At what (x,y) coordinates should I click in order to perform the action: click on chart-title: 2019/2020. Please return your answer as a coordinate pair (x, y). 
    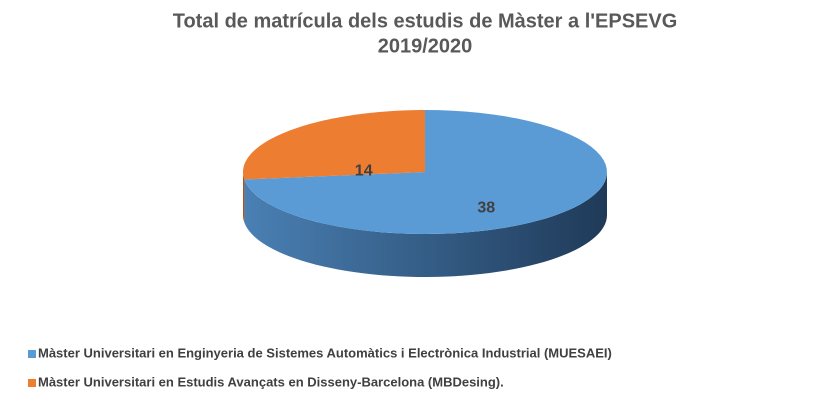
    Looking at the image, I should click on (425, 46).